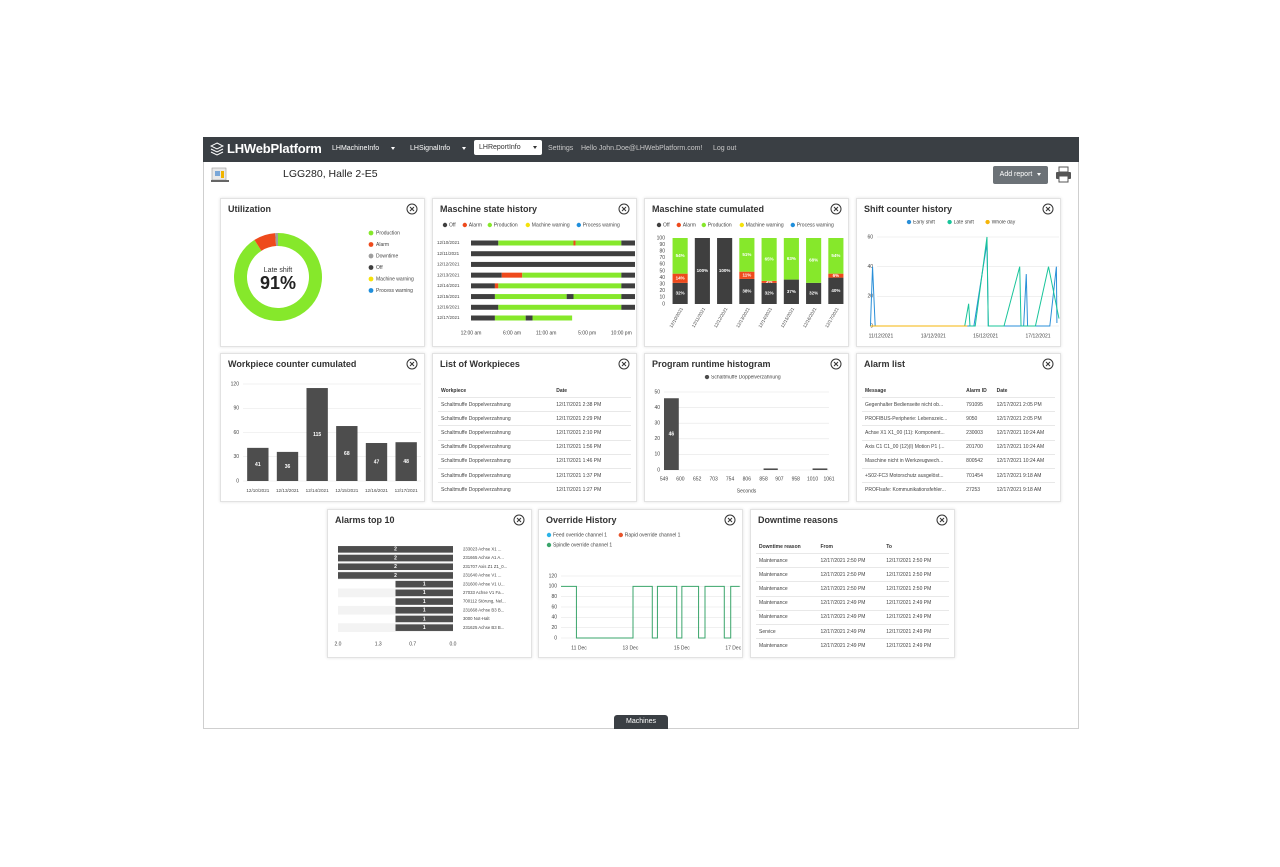  Describe the element at coordinates (1020, 175) in the screenshot. I see `add-report-button: Add report` at that location.